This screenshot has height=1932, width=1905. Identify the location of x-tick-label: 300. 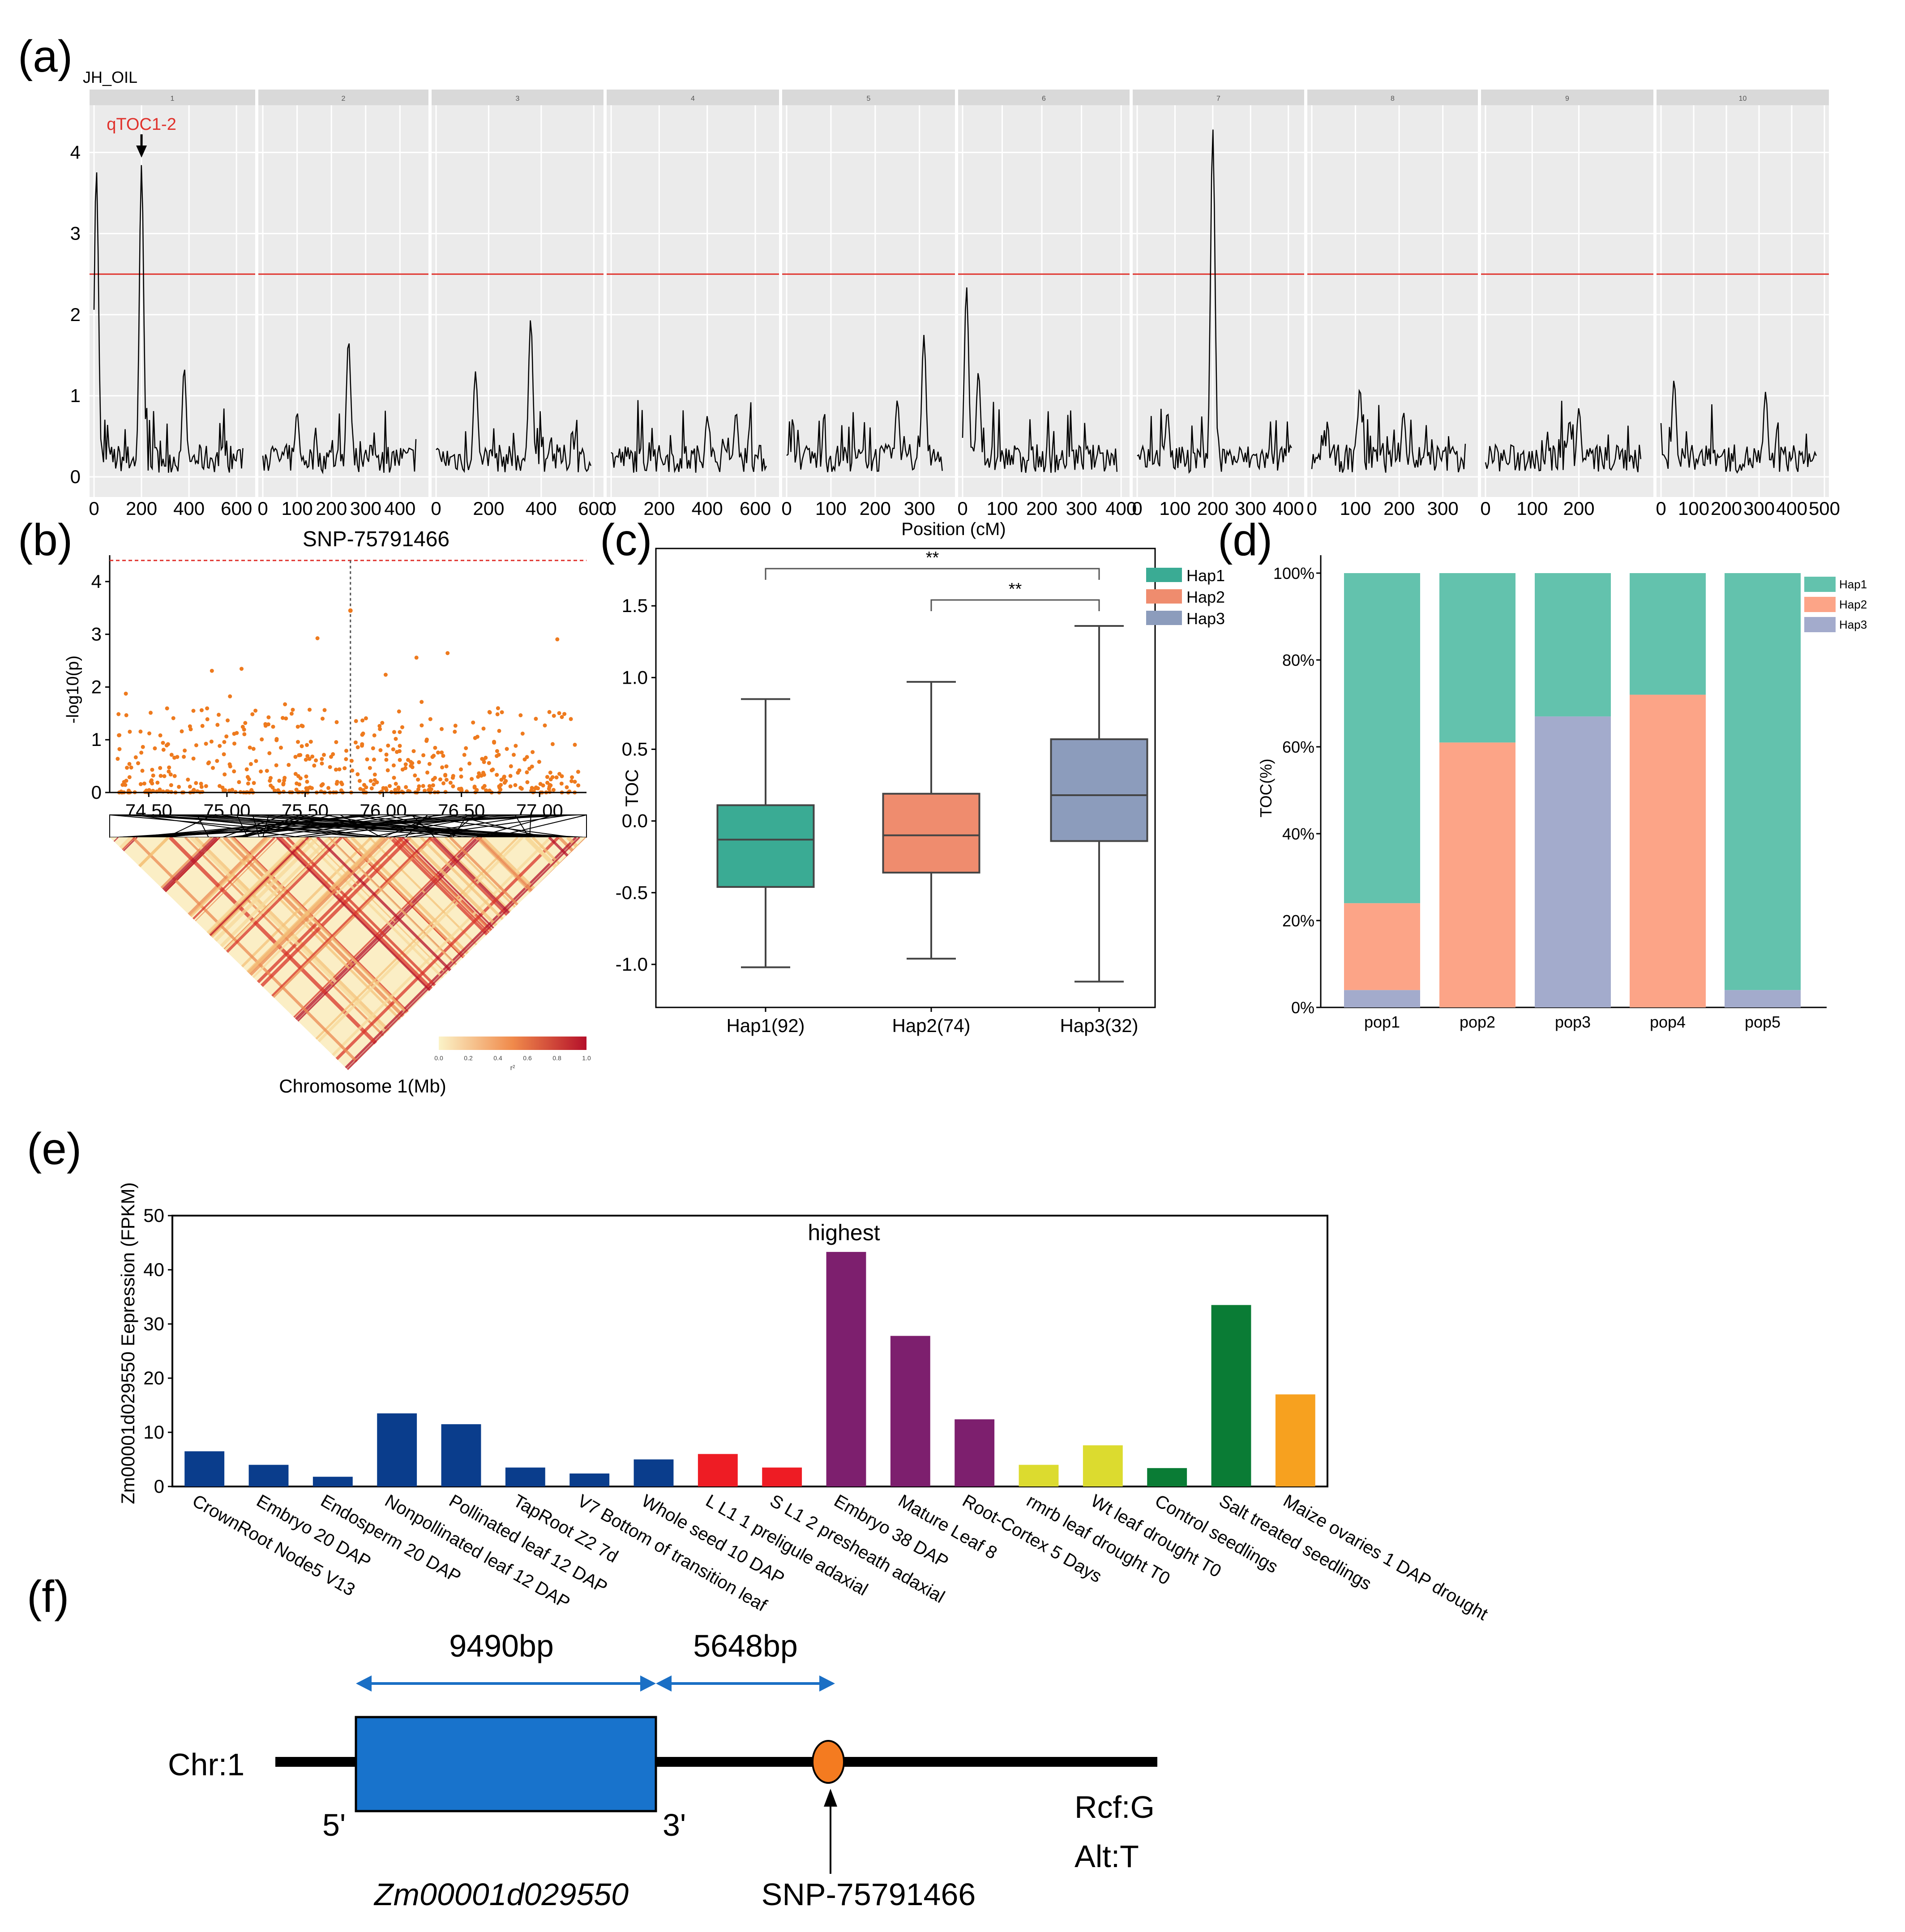
(1081, 508).